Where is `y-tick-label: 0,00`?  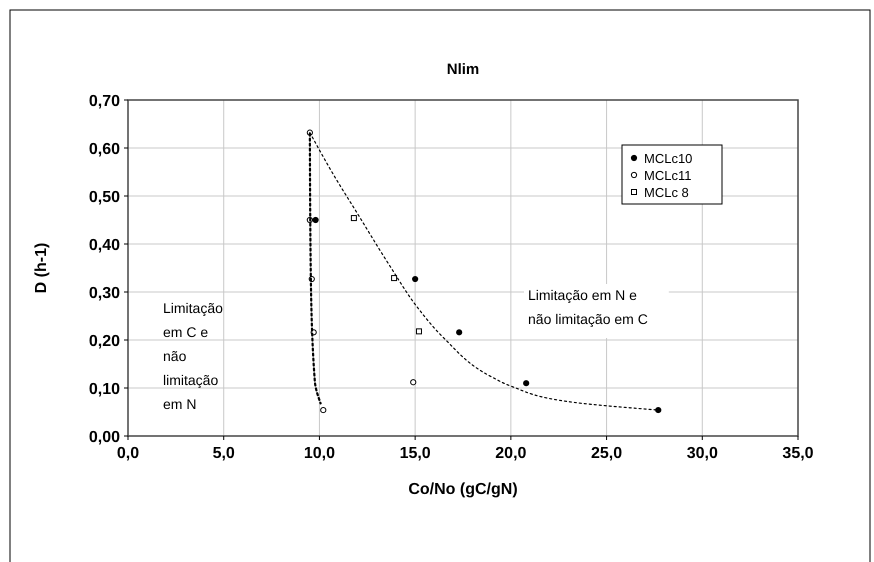
y-tick-label: 0,00 is located at coordinates (104, 437).